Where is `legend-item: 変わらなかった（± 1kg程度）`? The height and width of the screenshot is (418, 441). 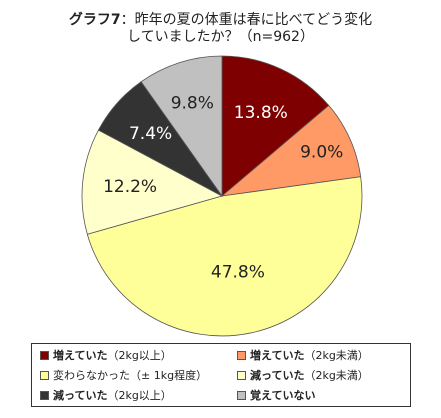 legend-item: 変わらなかった（± 1kg程度） is located at coordinates (123, 376).